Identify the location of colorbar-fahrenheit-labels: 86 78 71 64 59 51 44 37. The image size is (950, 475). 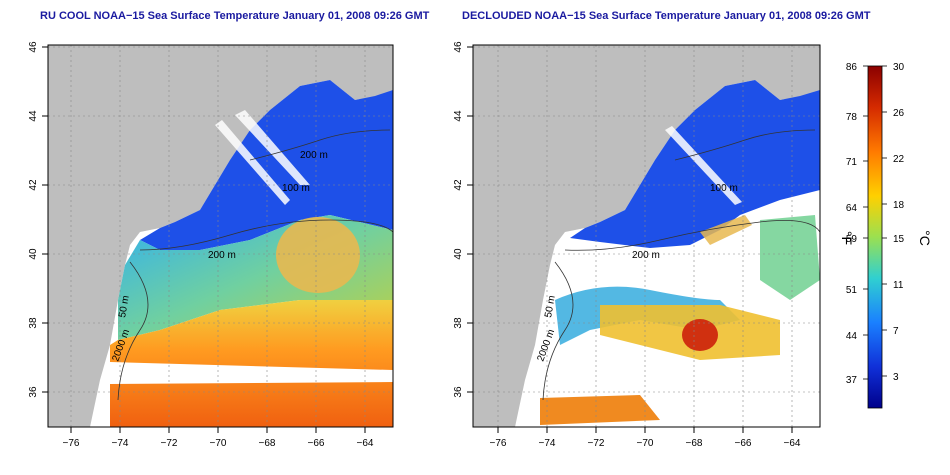
(852, 224).